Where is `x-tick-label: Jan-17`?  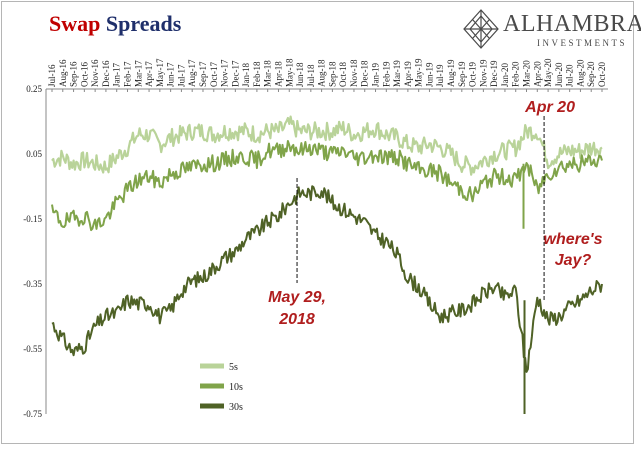
x-tick-label: Jan-17 is located at coordinates (117, 75).